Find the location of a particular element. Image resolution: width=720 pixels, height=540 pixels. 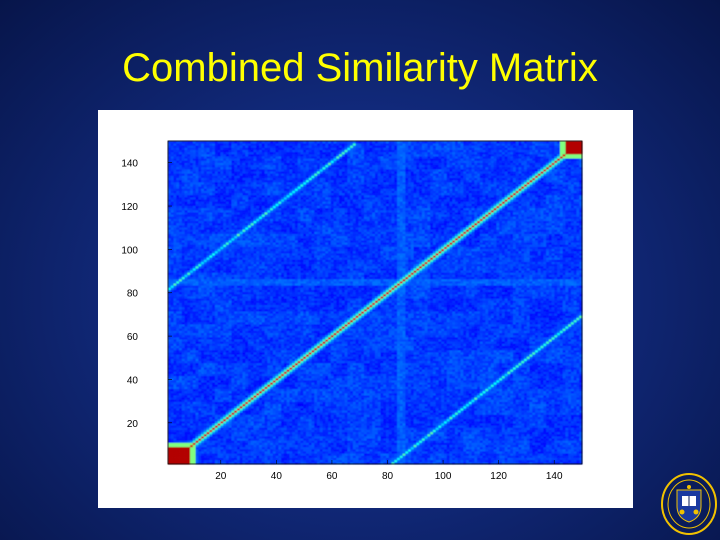

y-tick-label: 40 is located at coordinates (133, 380).